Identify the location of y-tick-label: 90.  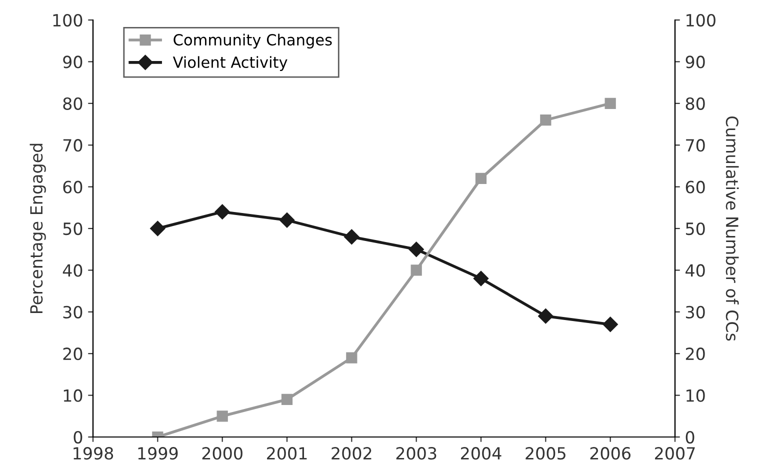
(72, 62).